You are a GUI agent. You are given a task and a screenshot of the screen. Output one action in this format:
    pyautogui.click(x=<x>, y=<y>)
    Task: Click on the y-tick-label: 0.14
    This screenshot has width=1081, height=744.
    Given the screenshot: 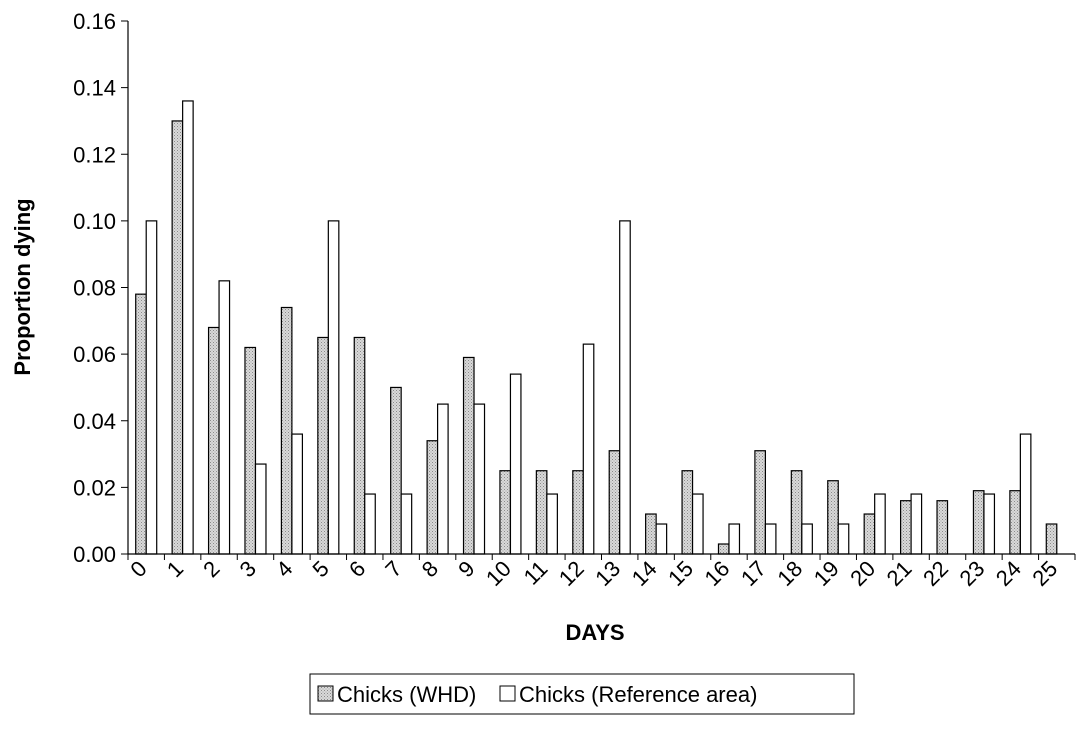 What is the action you would take?
    pyautogui.click(x=94, y=88)
    